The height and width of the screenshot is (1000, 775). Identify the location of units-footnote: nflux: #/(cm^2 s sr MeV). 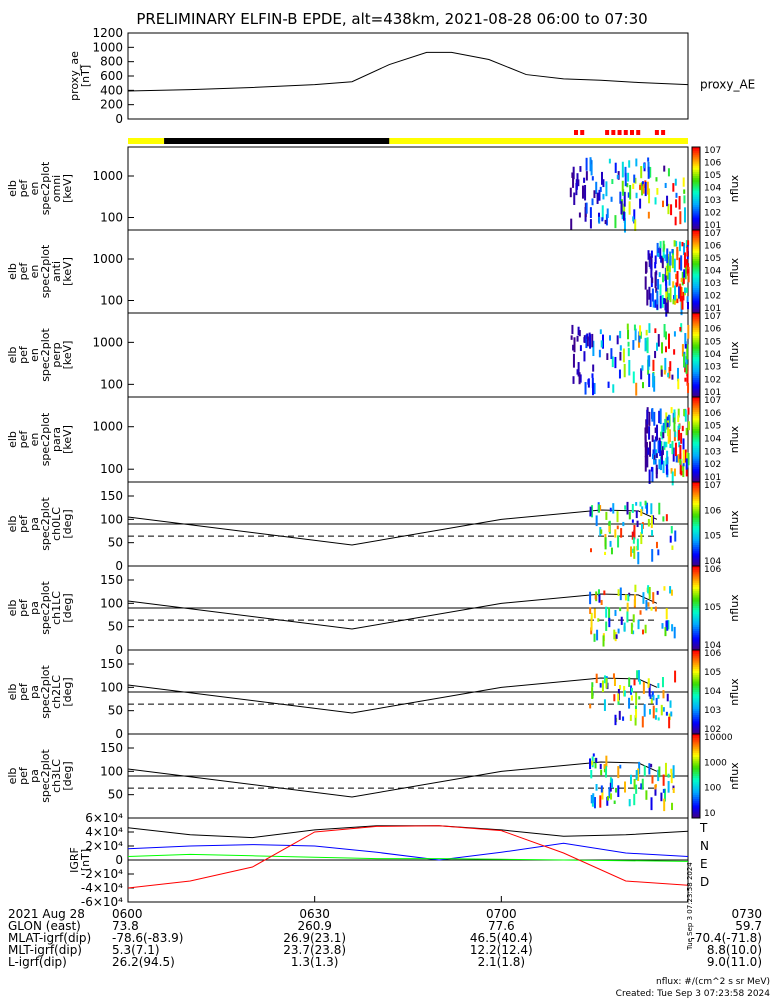
(713, 982).